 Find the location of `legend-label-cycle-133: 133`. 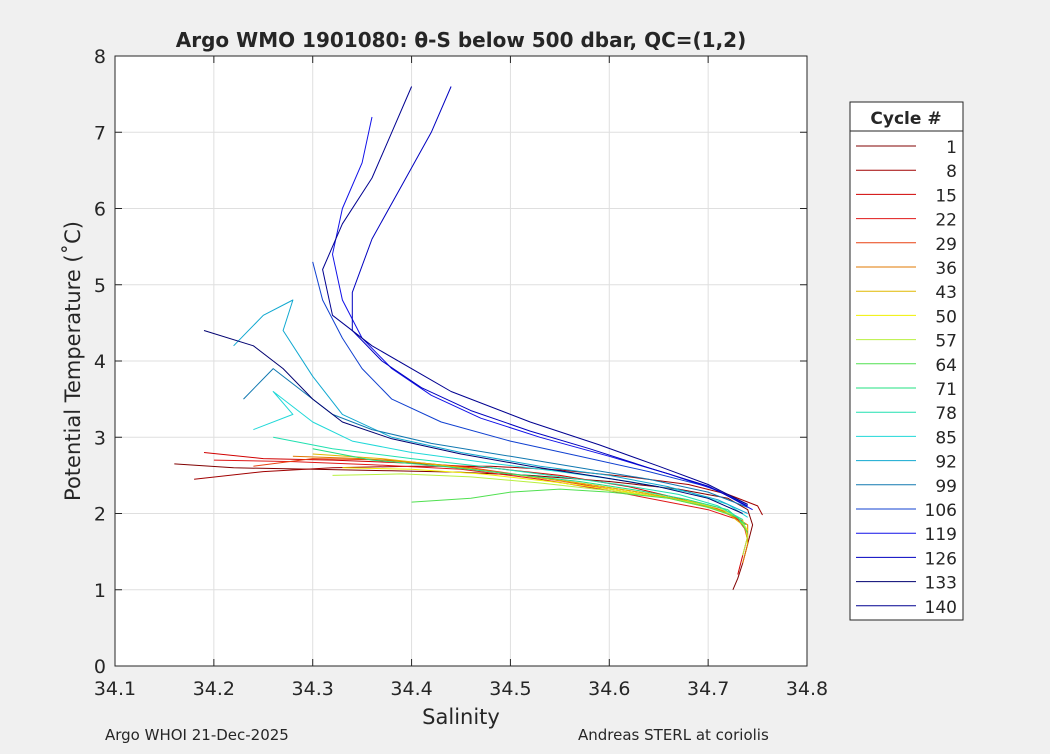

legend-label-cycle-133: 133 is located at coordinates (941, 584).